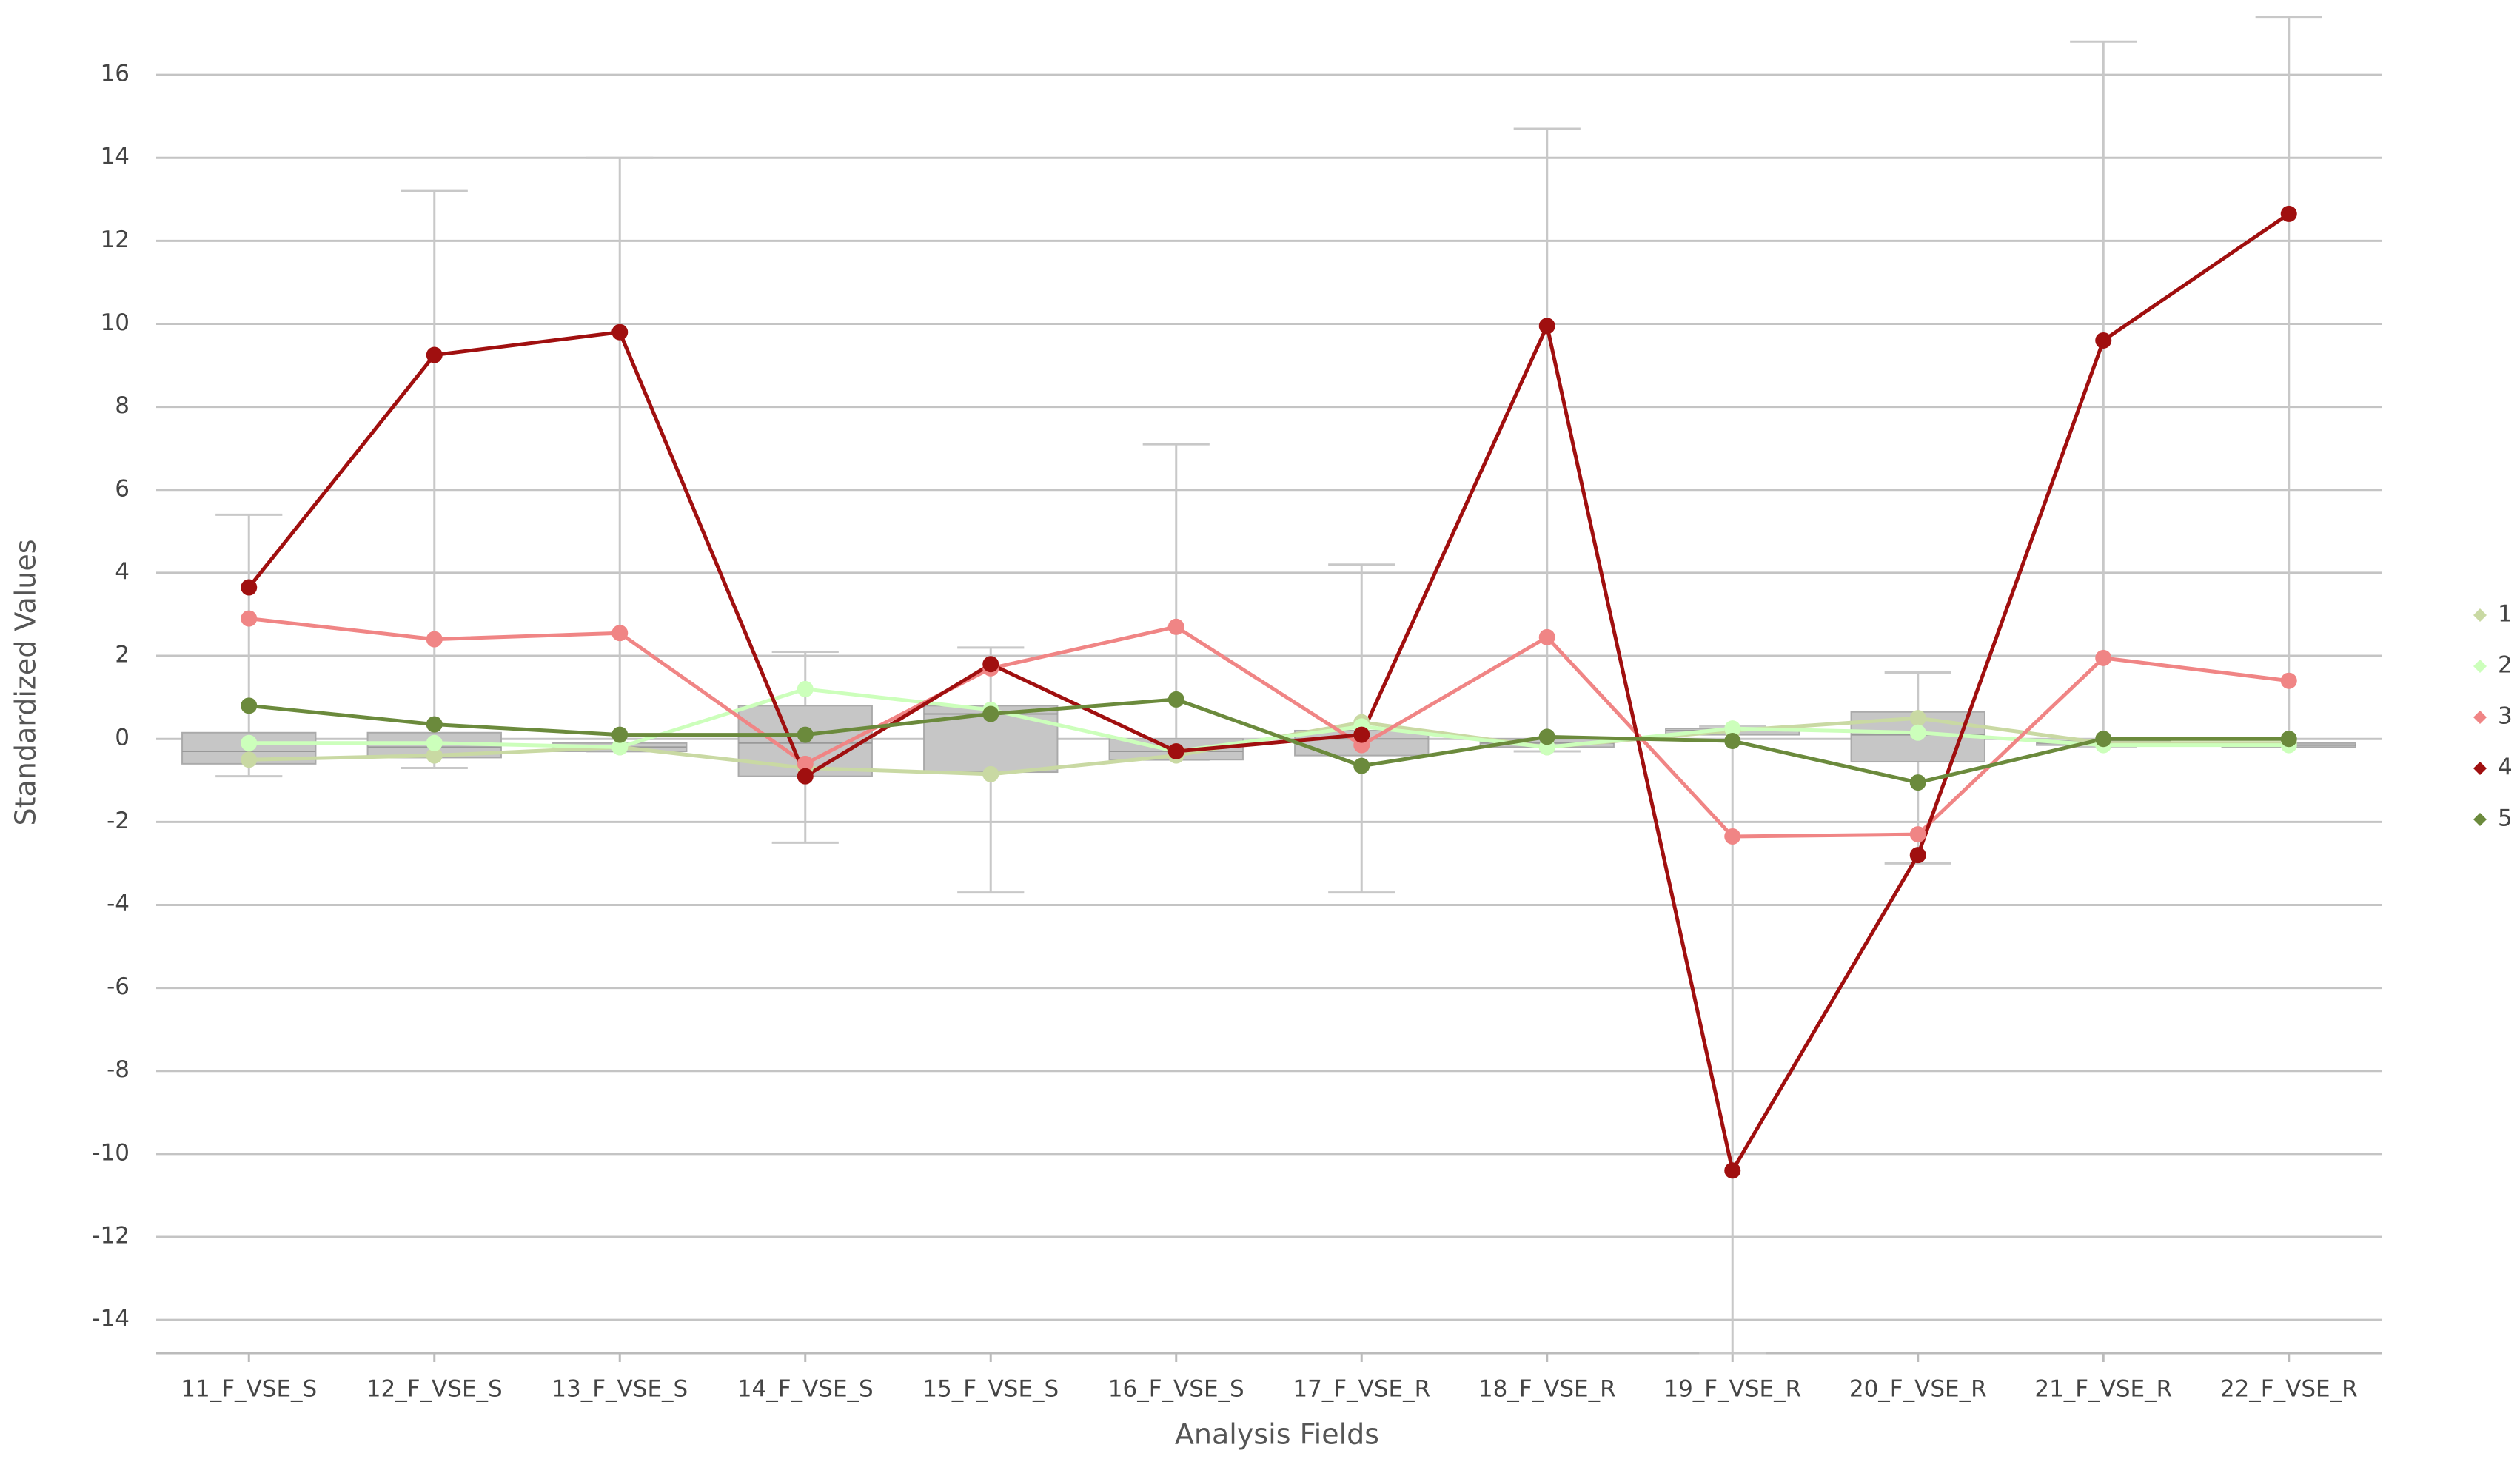  I want to click on legend-label: 5, so click(2506, 818).